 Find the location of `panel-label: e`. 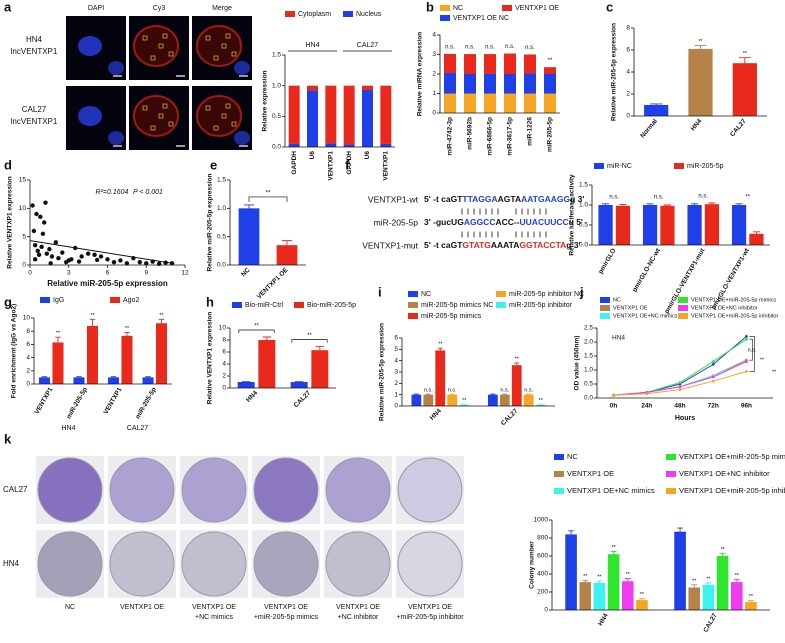

panel-label: e is located at coordinates (213, 164).